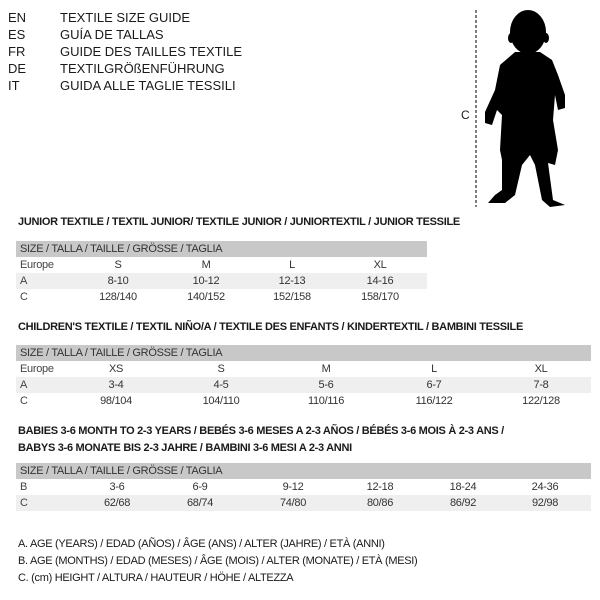 Image resolution: width=600 pixels, height=600 pixels. I want to click on table-cell: 24-36, so click(545, 487).